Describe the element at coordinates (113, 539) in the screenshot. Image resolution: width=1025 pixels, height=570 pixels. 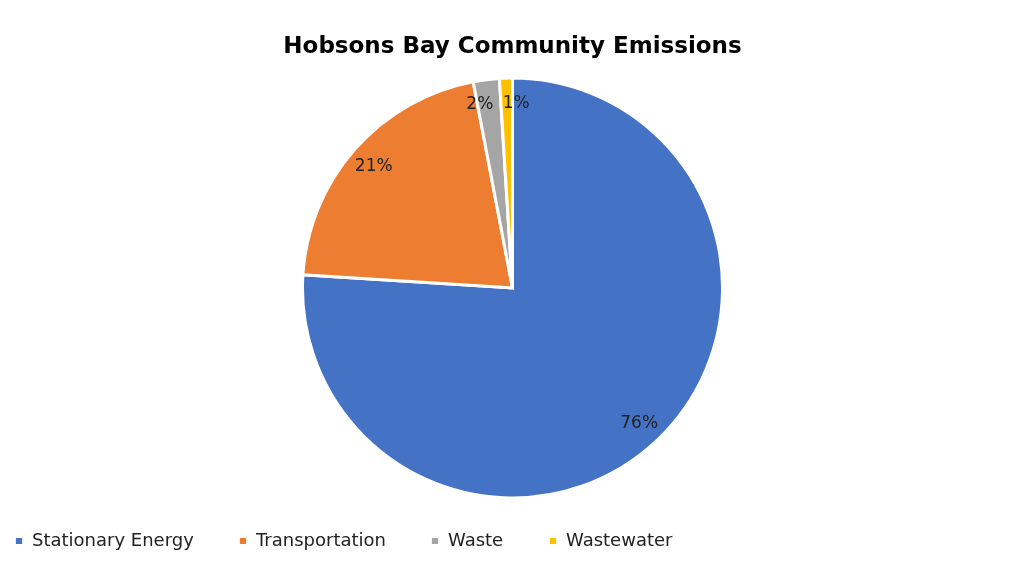
I see `legend-label: Stationary Energy` at that location.